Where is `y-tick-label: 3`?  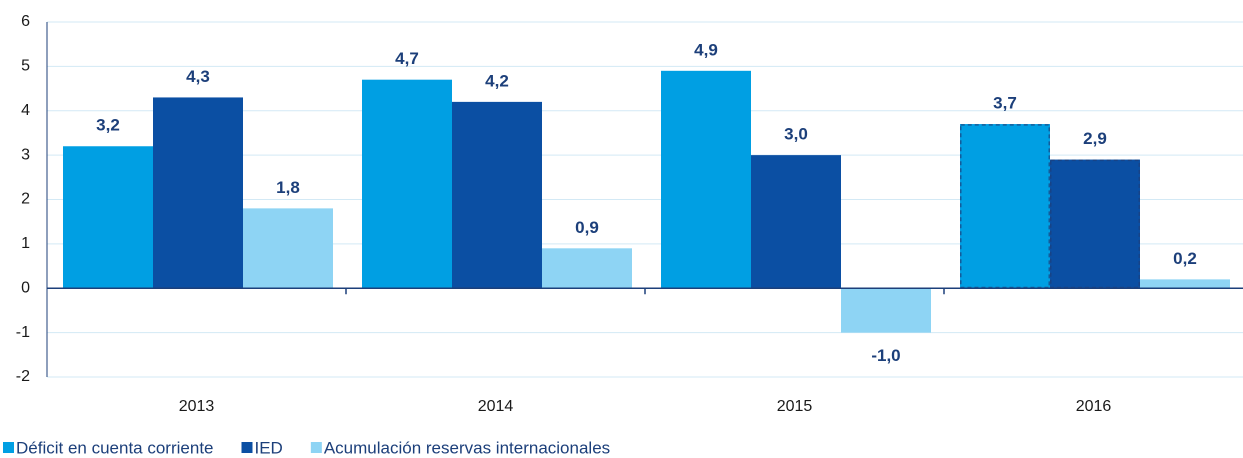 y-tick-label: 3 is located at coordinates (25, 154).